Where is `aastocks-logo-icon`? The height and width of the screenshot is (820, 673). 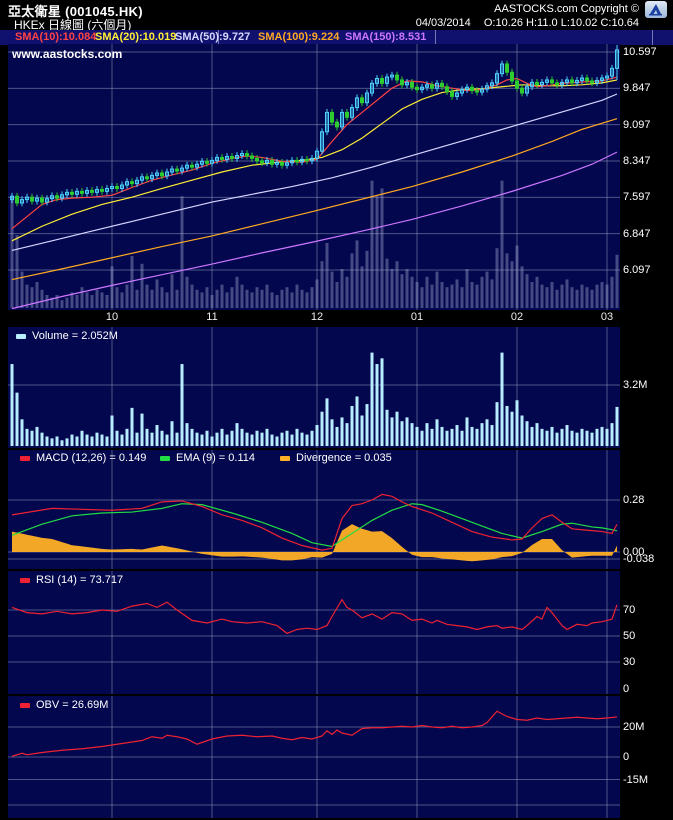 aastocks-logo-icon is located at coordinates (656, 9).